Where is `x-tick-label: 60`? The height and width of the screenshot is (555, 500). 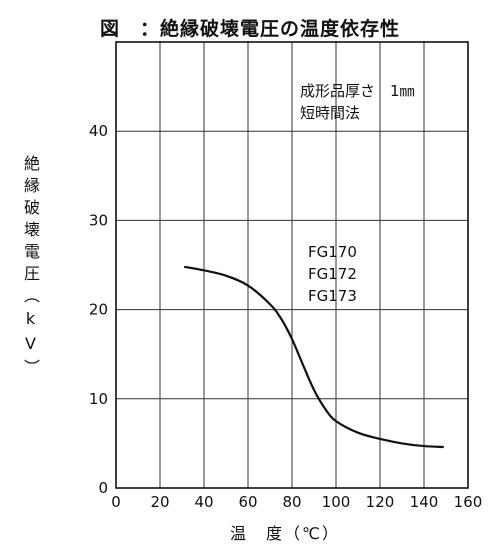
x-tick-label: 60 is located at coordinates (247, 502).